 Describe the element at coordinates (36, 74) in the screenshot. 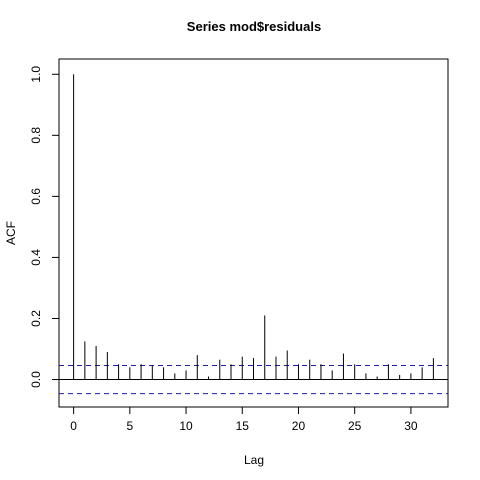

I see `y-tick-label: 1.0` at that location.